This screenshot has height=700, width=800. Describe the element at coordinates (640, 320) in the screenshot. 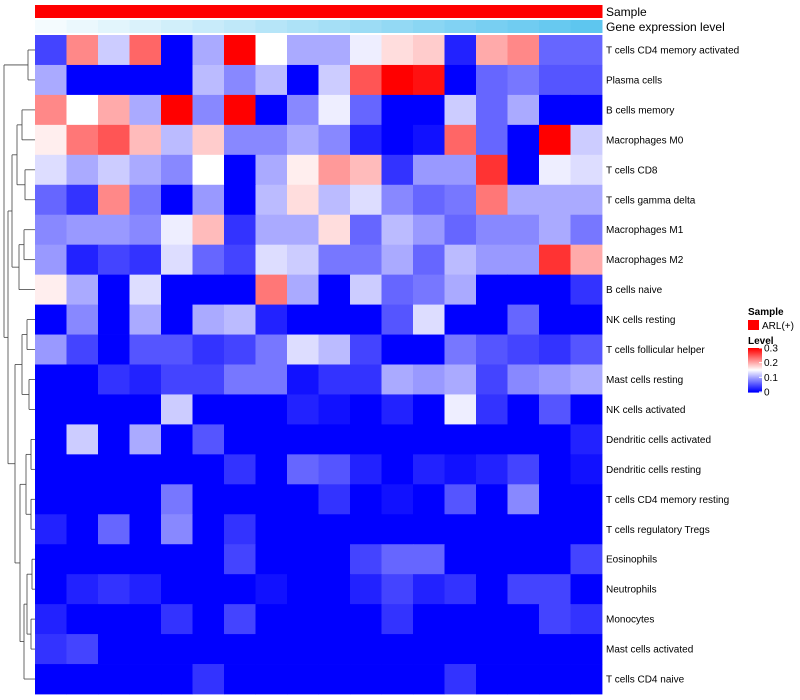

I see `row-label: NK cells resting` at that location.